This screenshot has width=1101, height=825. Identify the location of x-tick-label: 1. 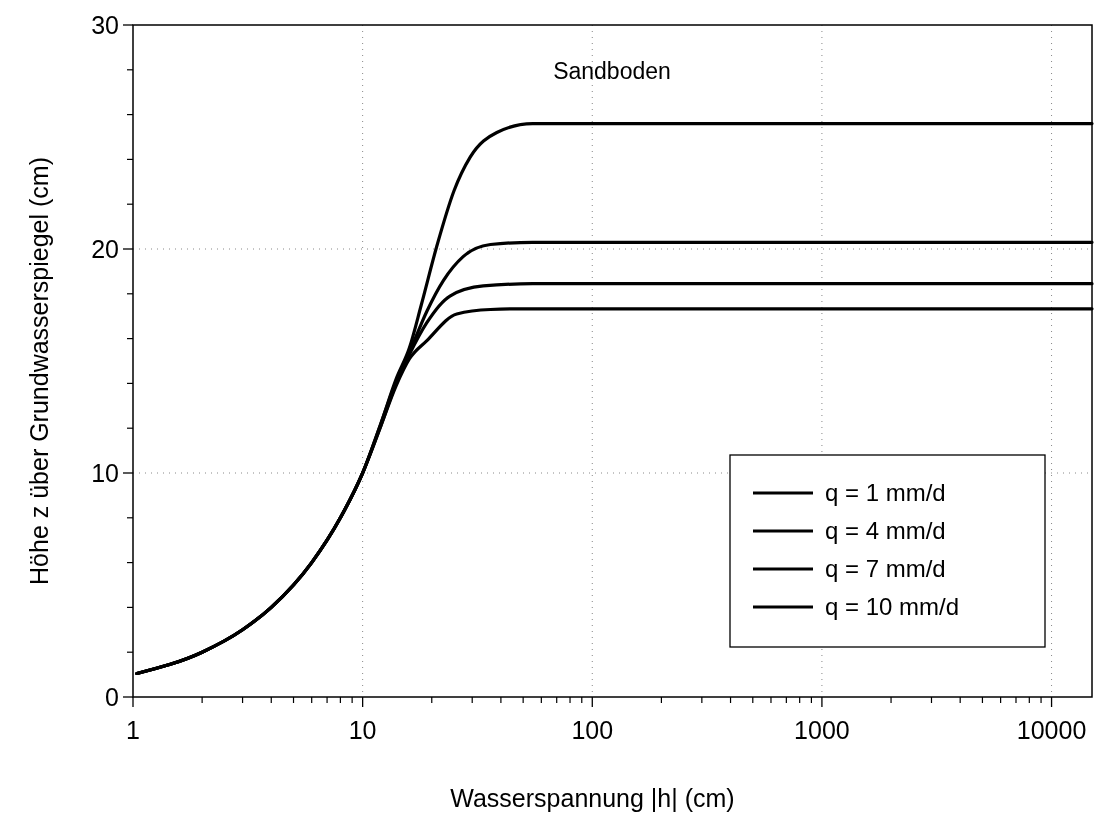
(133, 730).